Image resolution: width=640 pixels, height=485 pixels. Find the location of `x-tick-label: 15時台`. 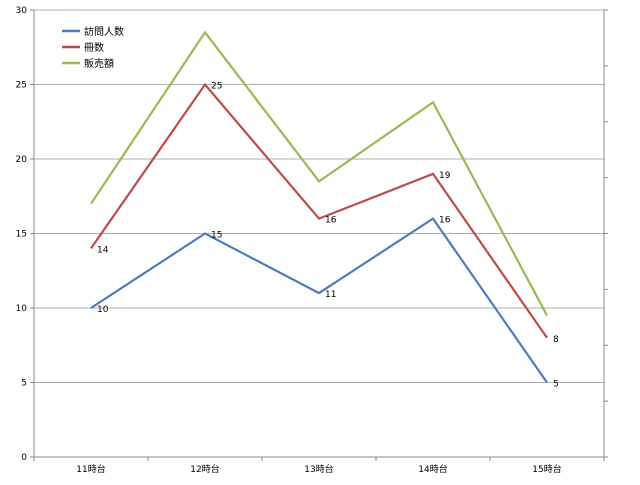

x-tick-label: 15時台 is located at coordinates (546, 469).